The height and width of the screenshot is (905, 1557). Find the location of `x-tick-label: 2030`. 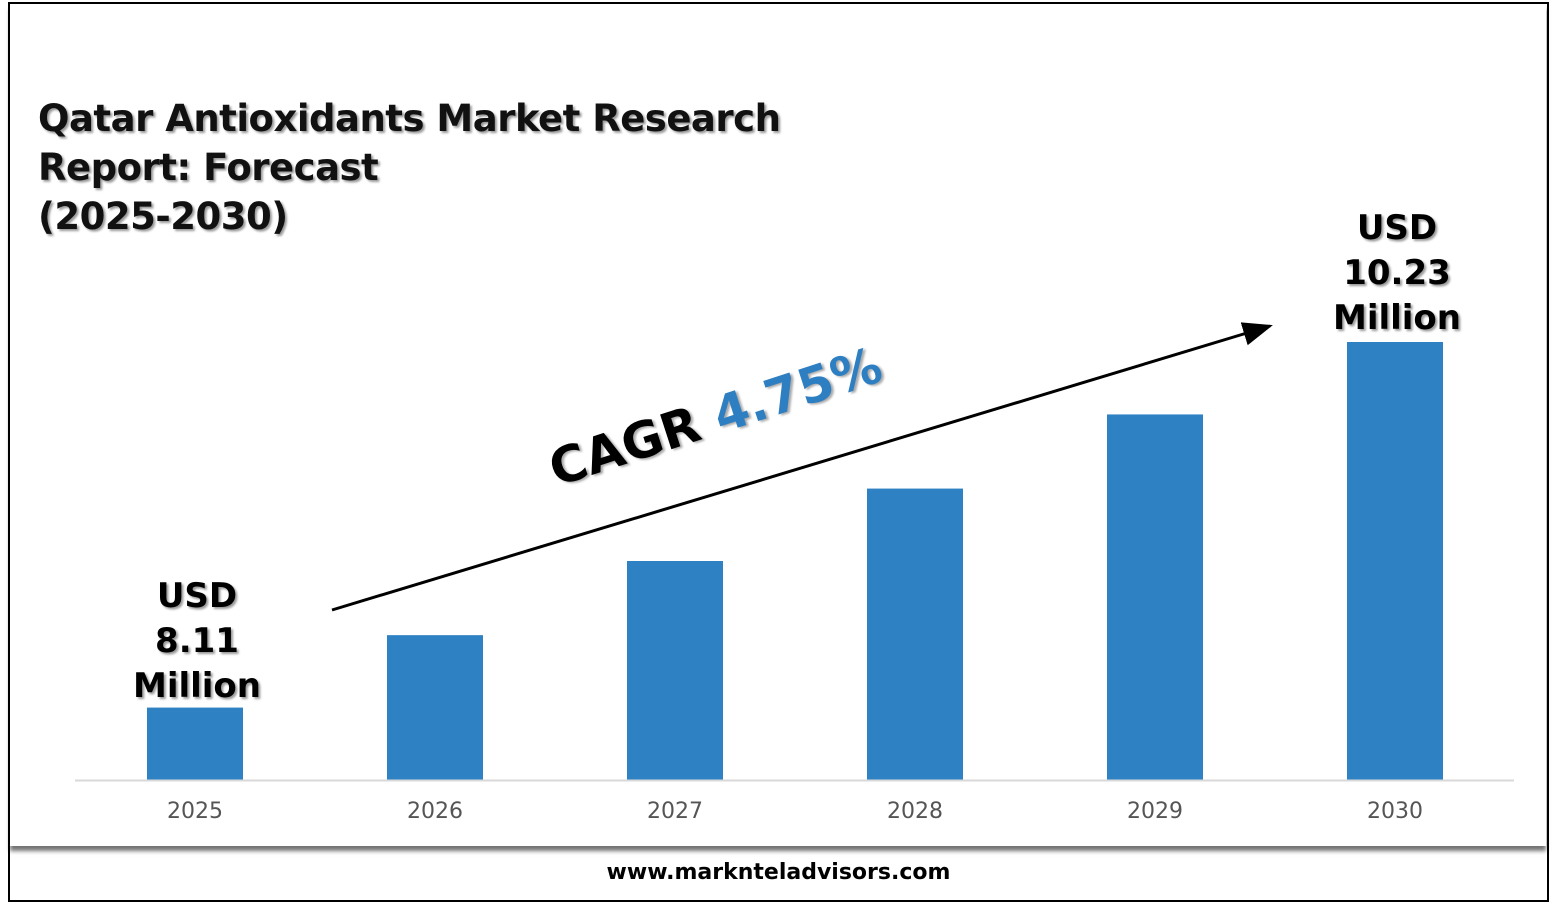

x-tick-label: 2030 is located at coordinates (1395, 811).